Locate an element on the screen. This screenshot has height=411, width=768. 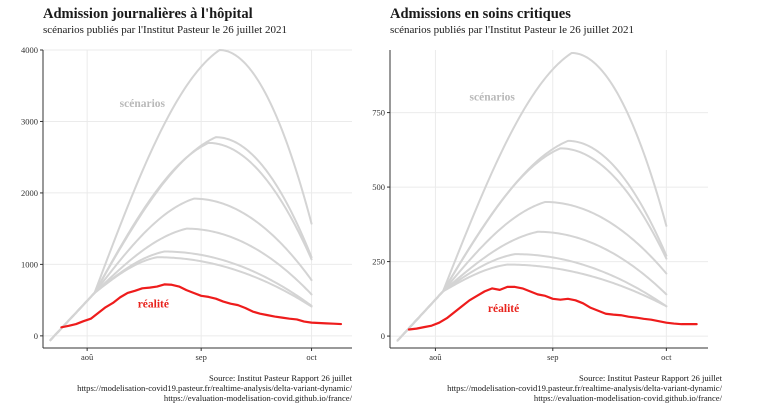
y-tick-label: 250 is located at coordinates (378, 262).